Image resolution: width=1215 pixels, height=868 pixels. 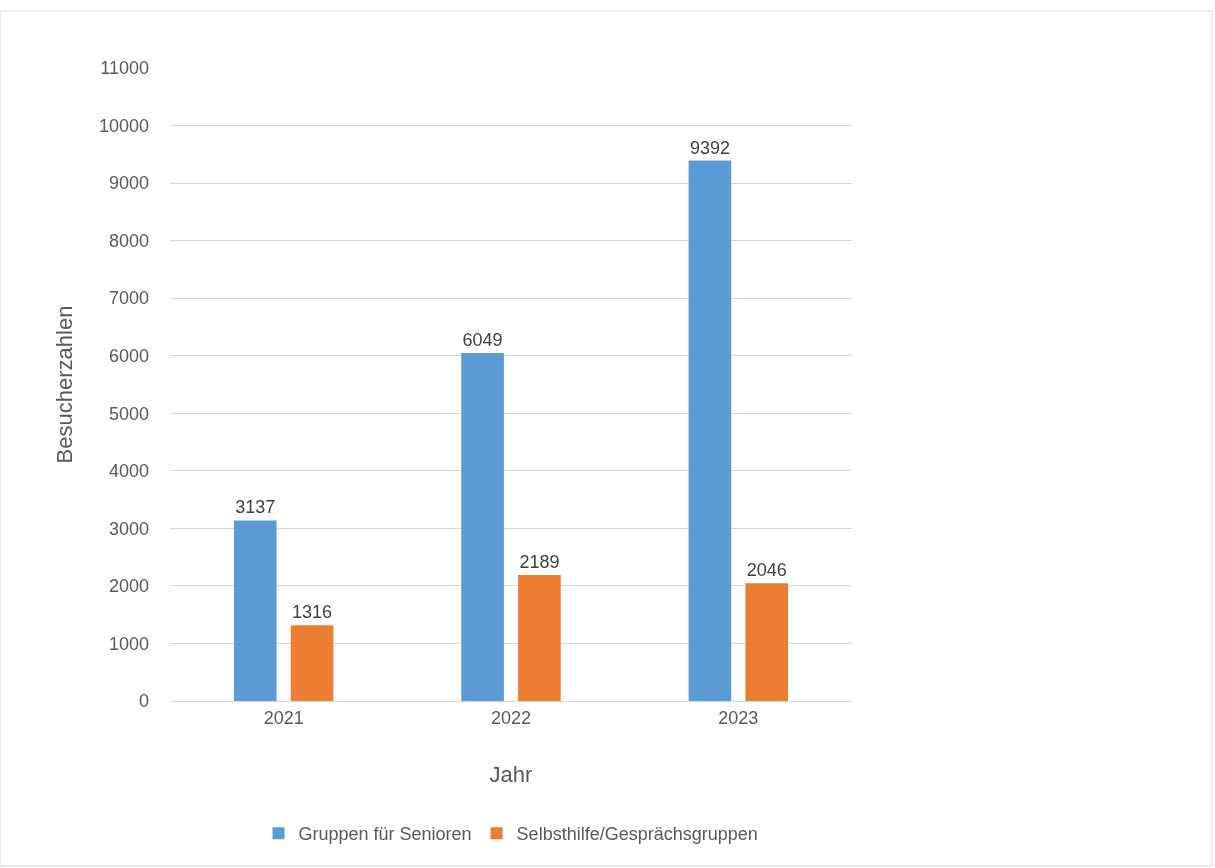 I want to click on x-tick-label: 2021, so click(x=283, y=717).